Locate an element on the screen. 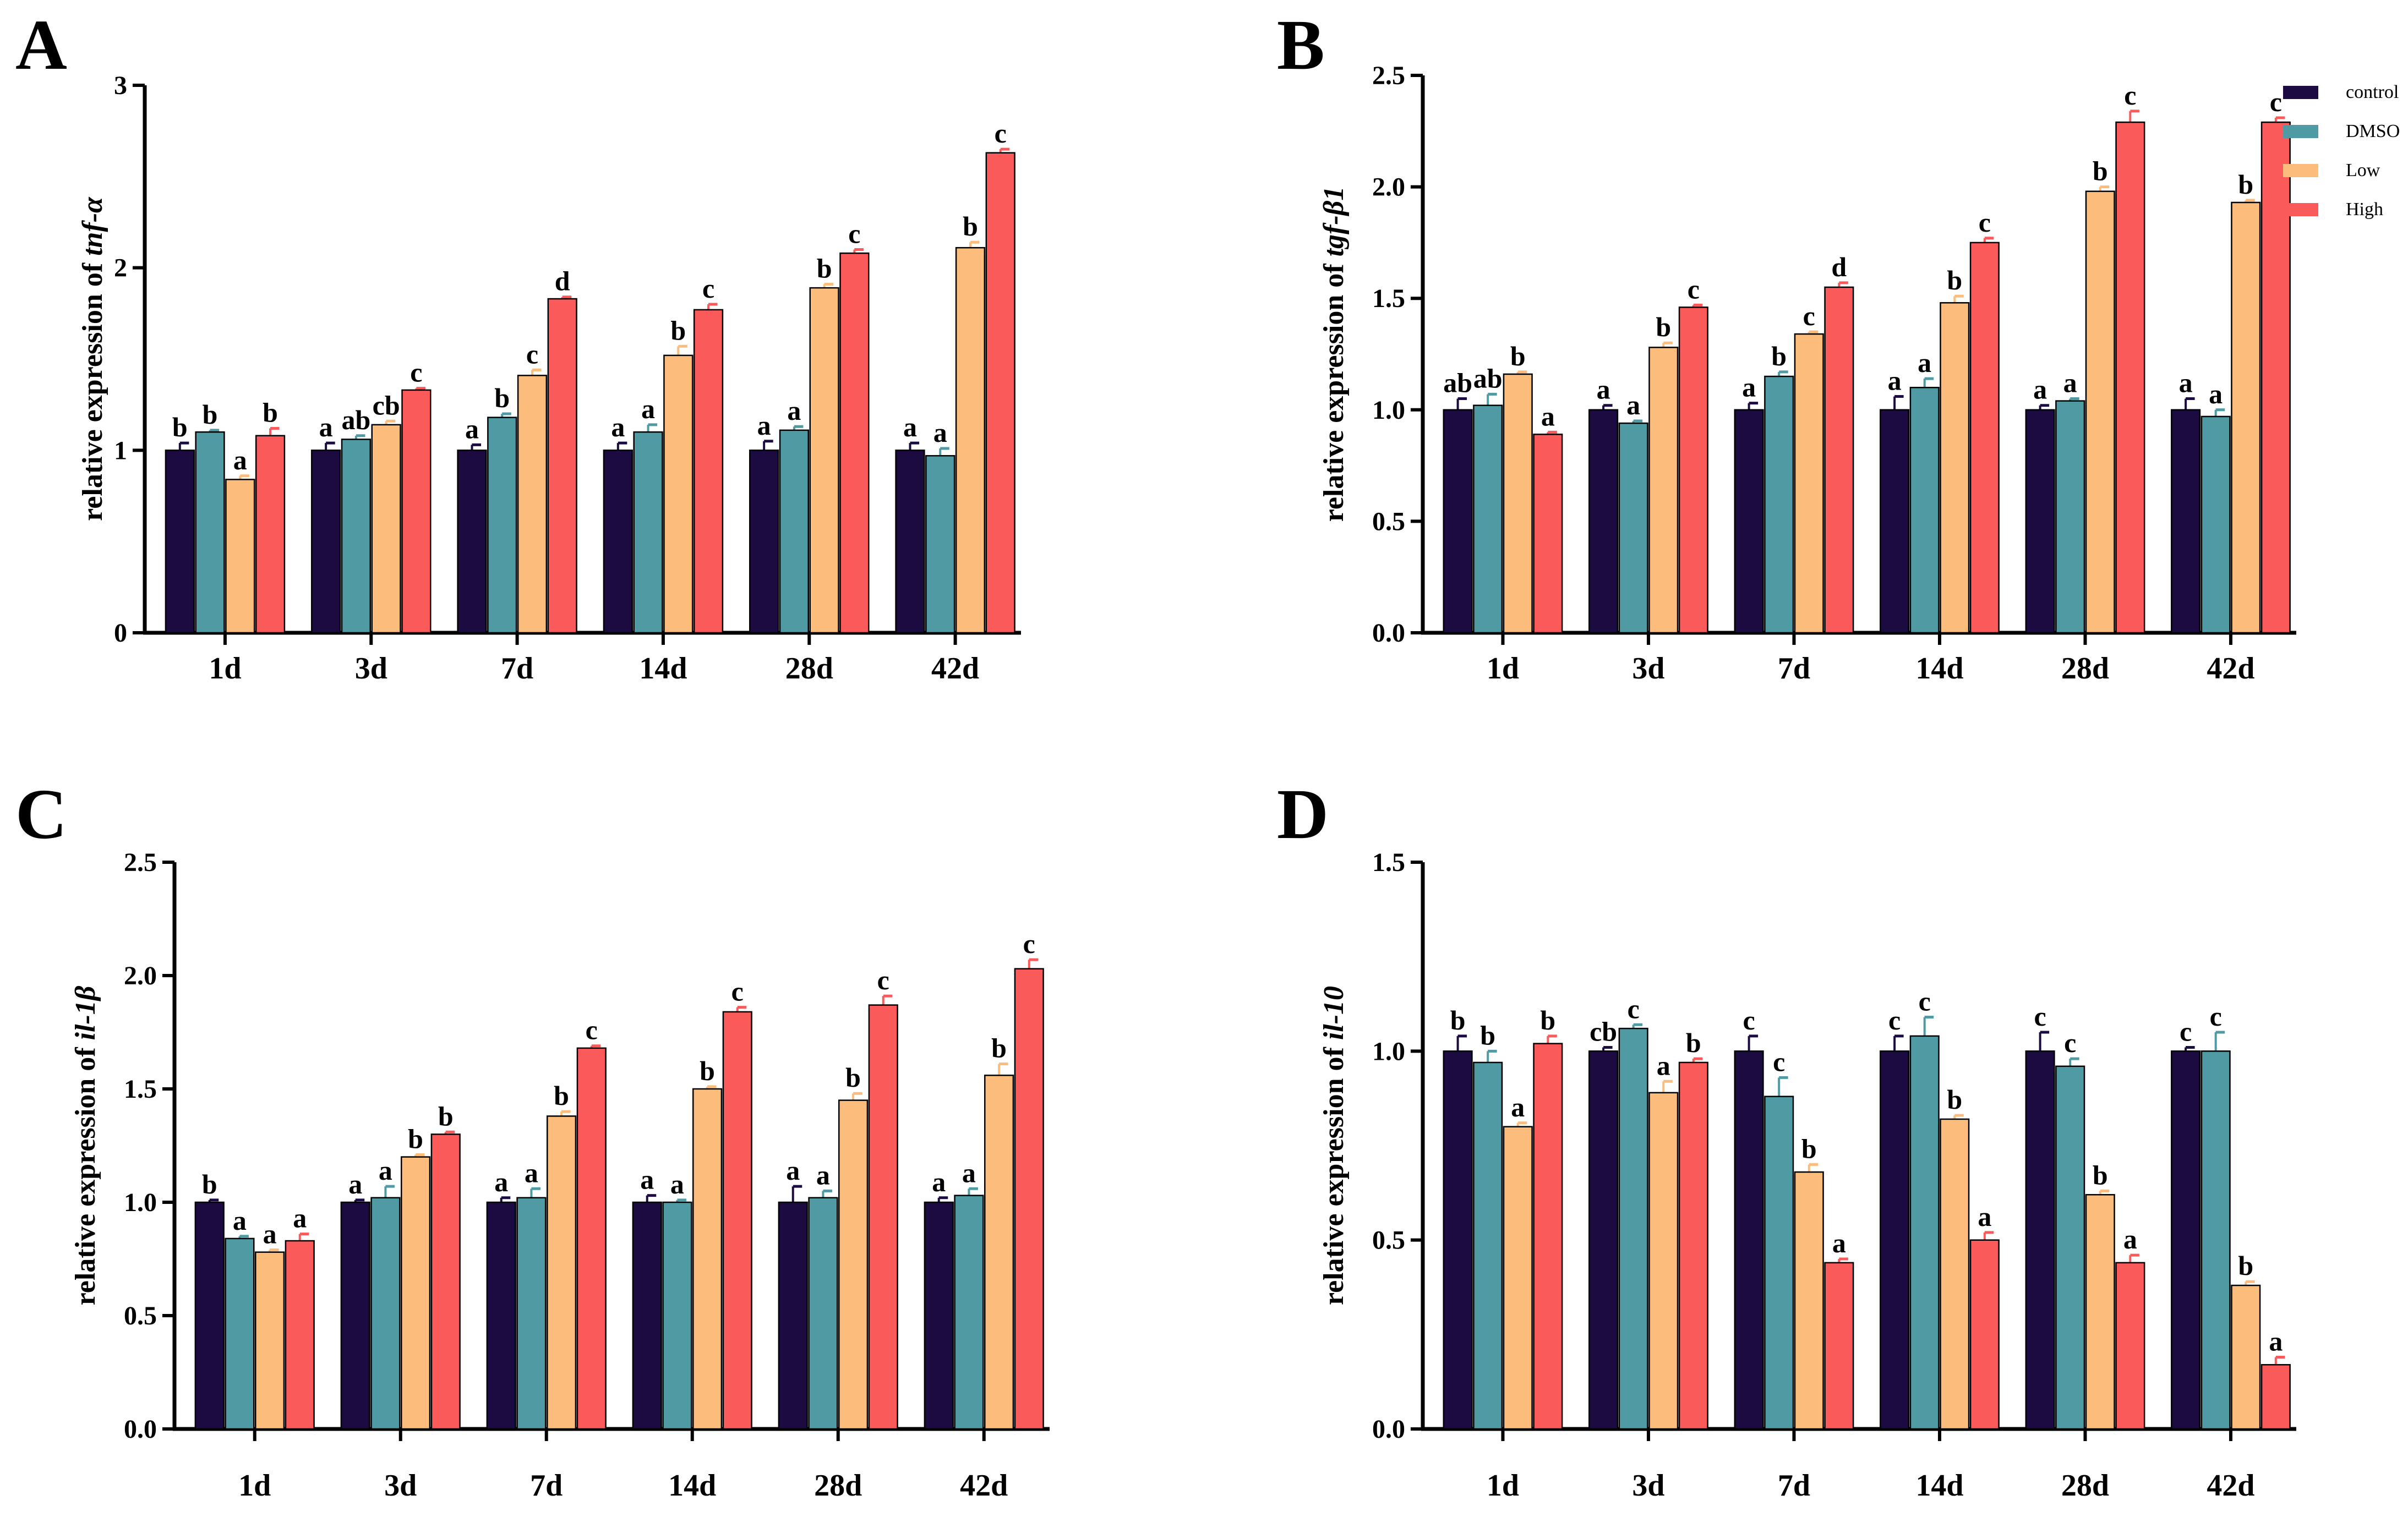  legend: control DMSO Low High is located at coordinates (2341, 151).